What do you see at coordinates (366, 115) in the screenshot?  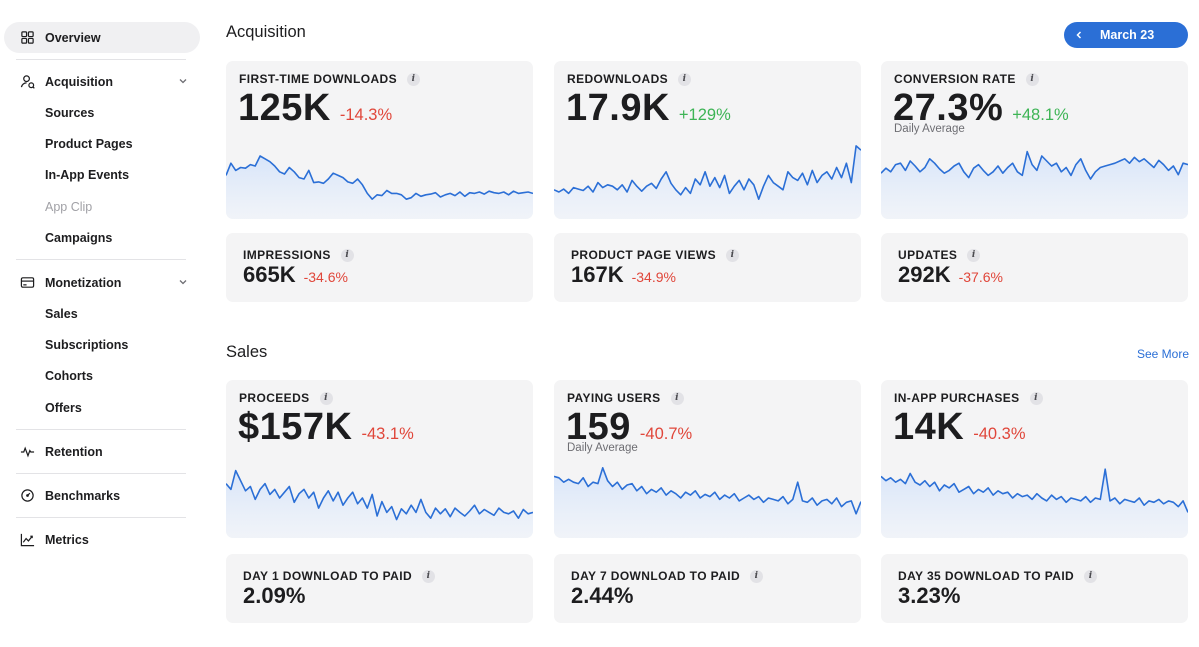 I see `metric-delta: -14.3%` at bounding box center [366, 115].